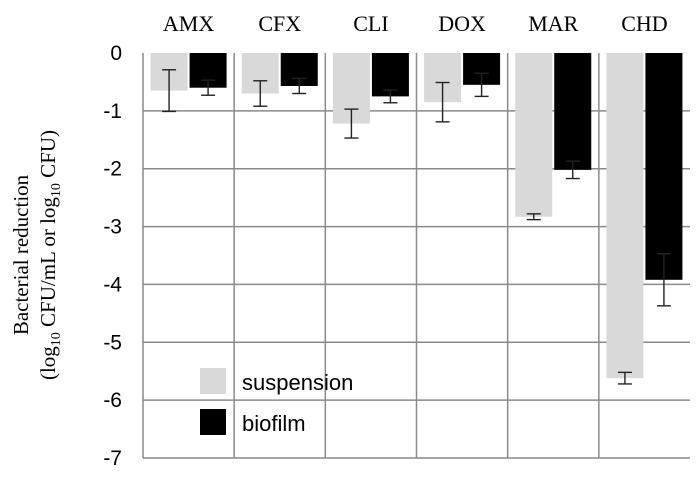  What do you see at coordinates (213, 422) in the screenshot?
I see `legend-swatch-biofilm` at bounding box center [213, 422].